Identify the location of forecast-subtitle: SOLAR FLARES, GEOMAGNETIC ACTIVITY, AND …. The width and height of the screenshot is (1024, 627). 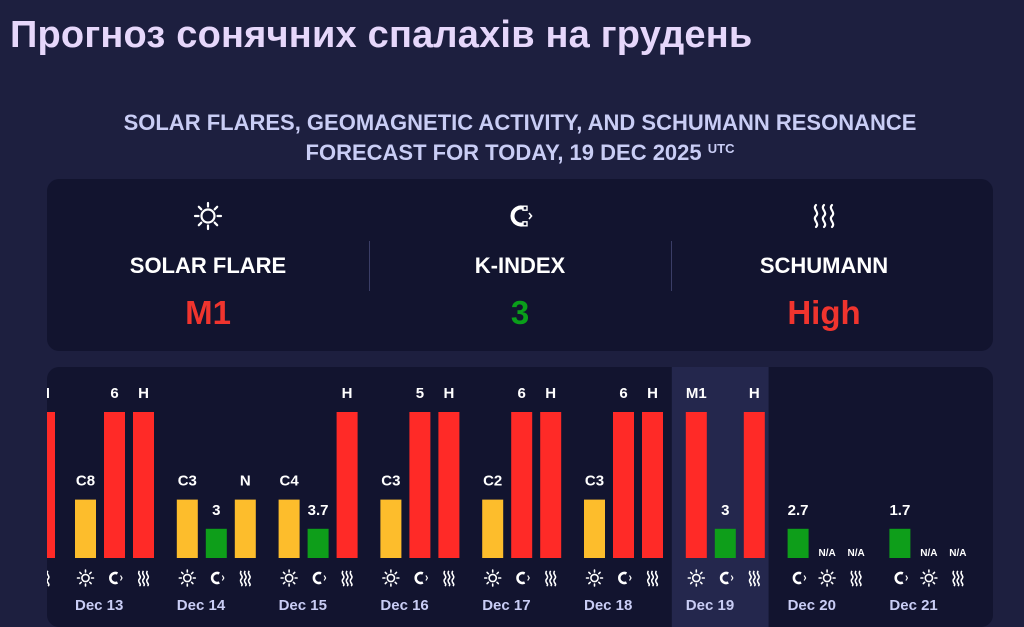
(512, 138).